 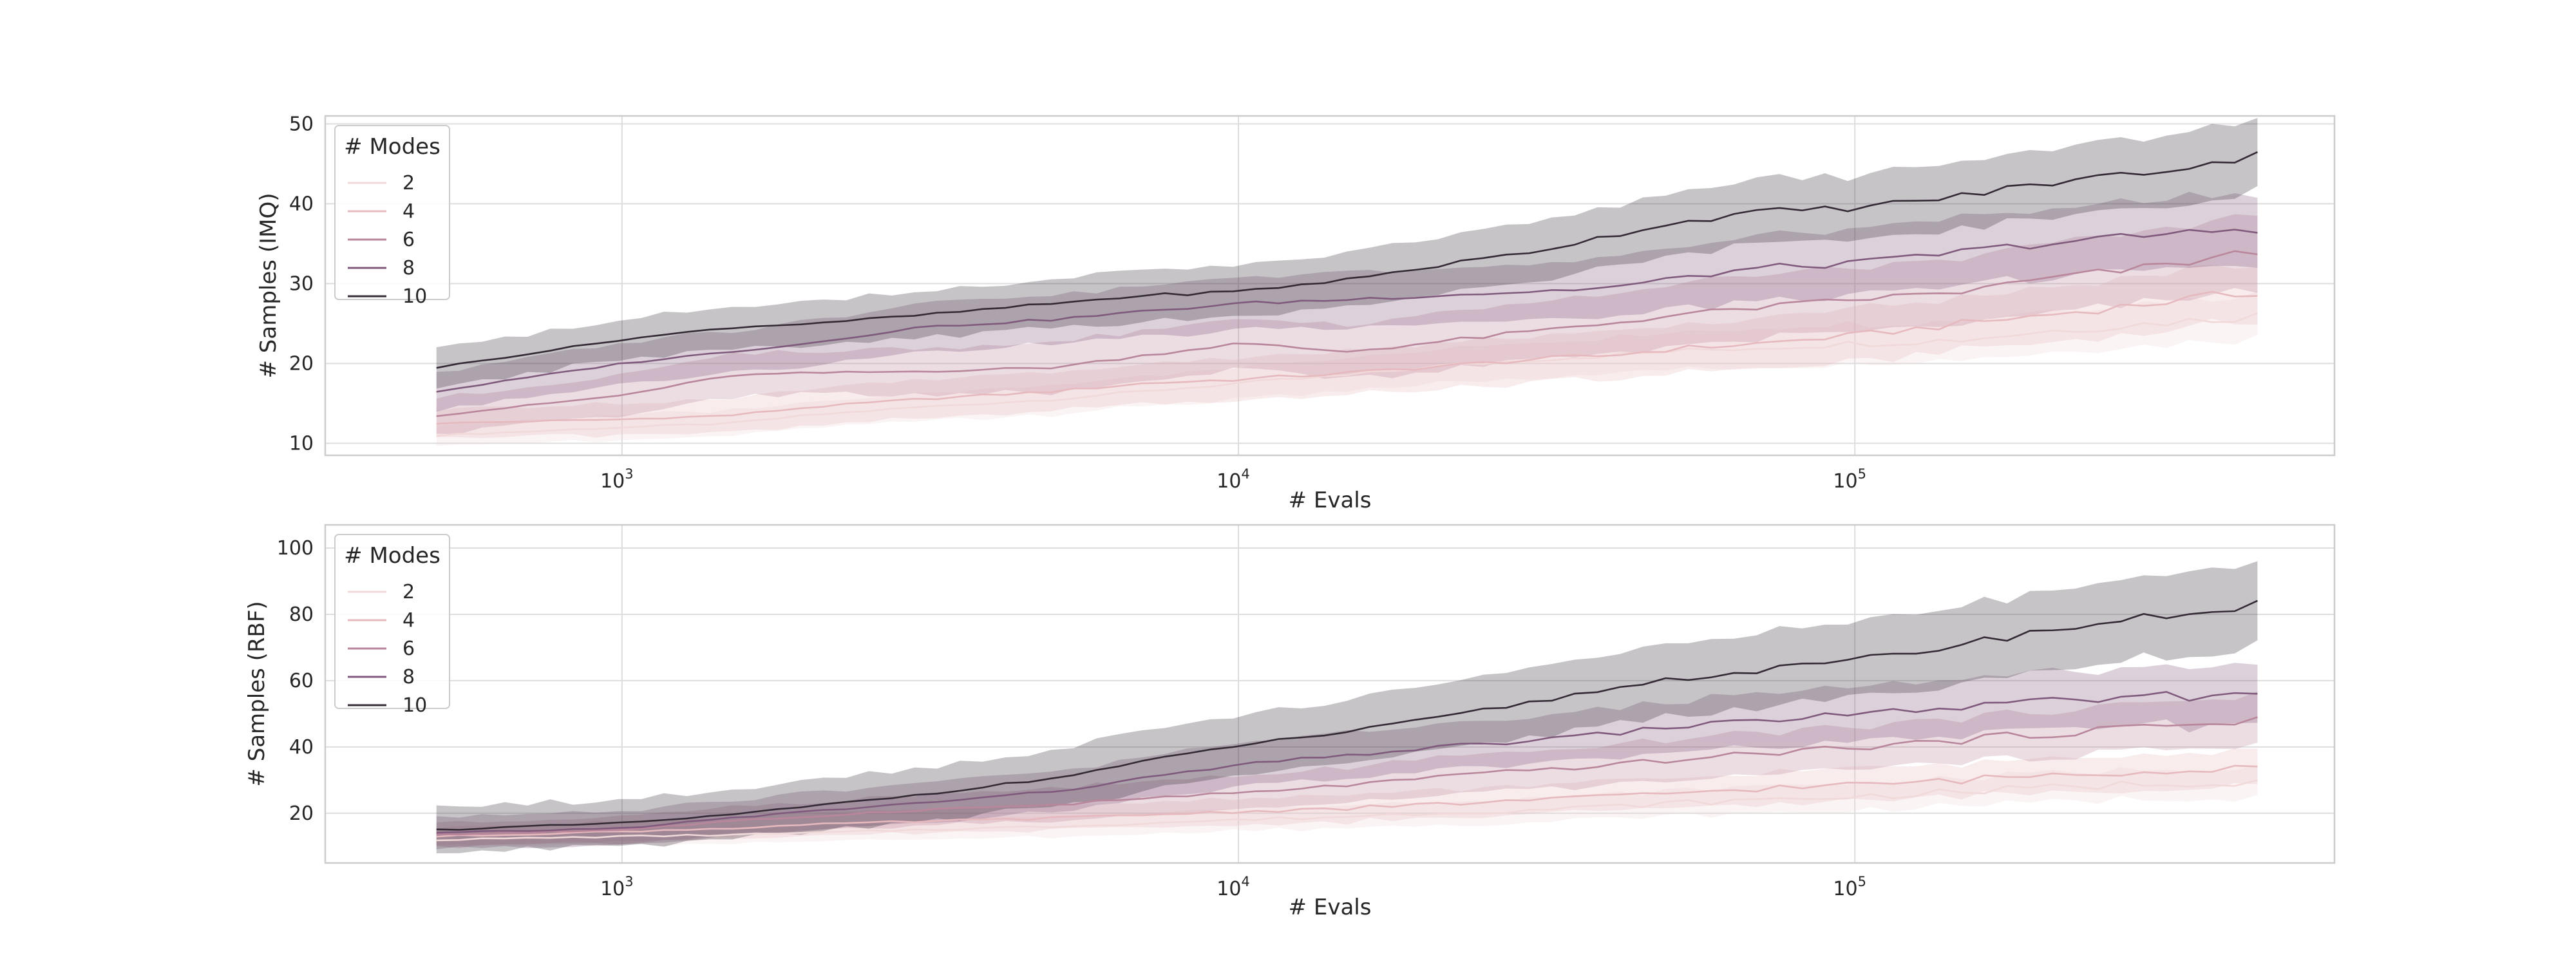 I want to click on y-tick-label: 100, so click(x=295, y=548).